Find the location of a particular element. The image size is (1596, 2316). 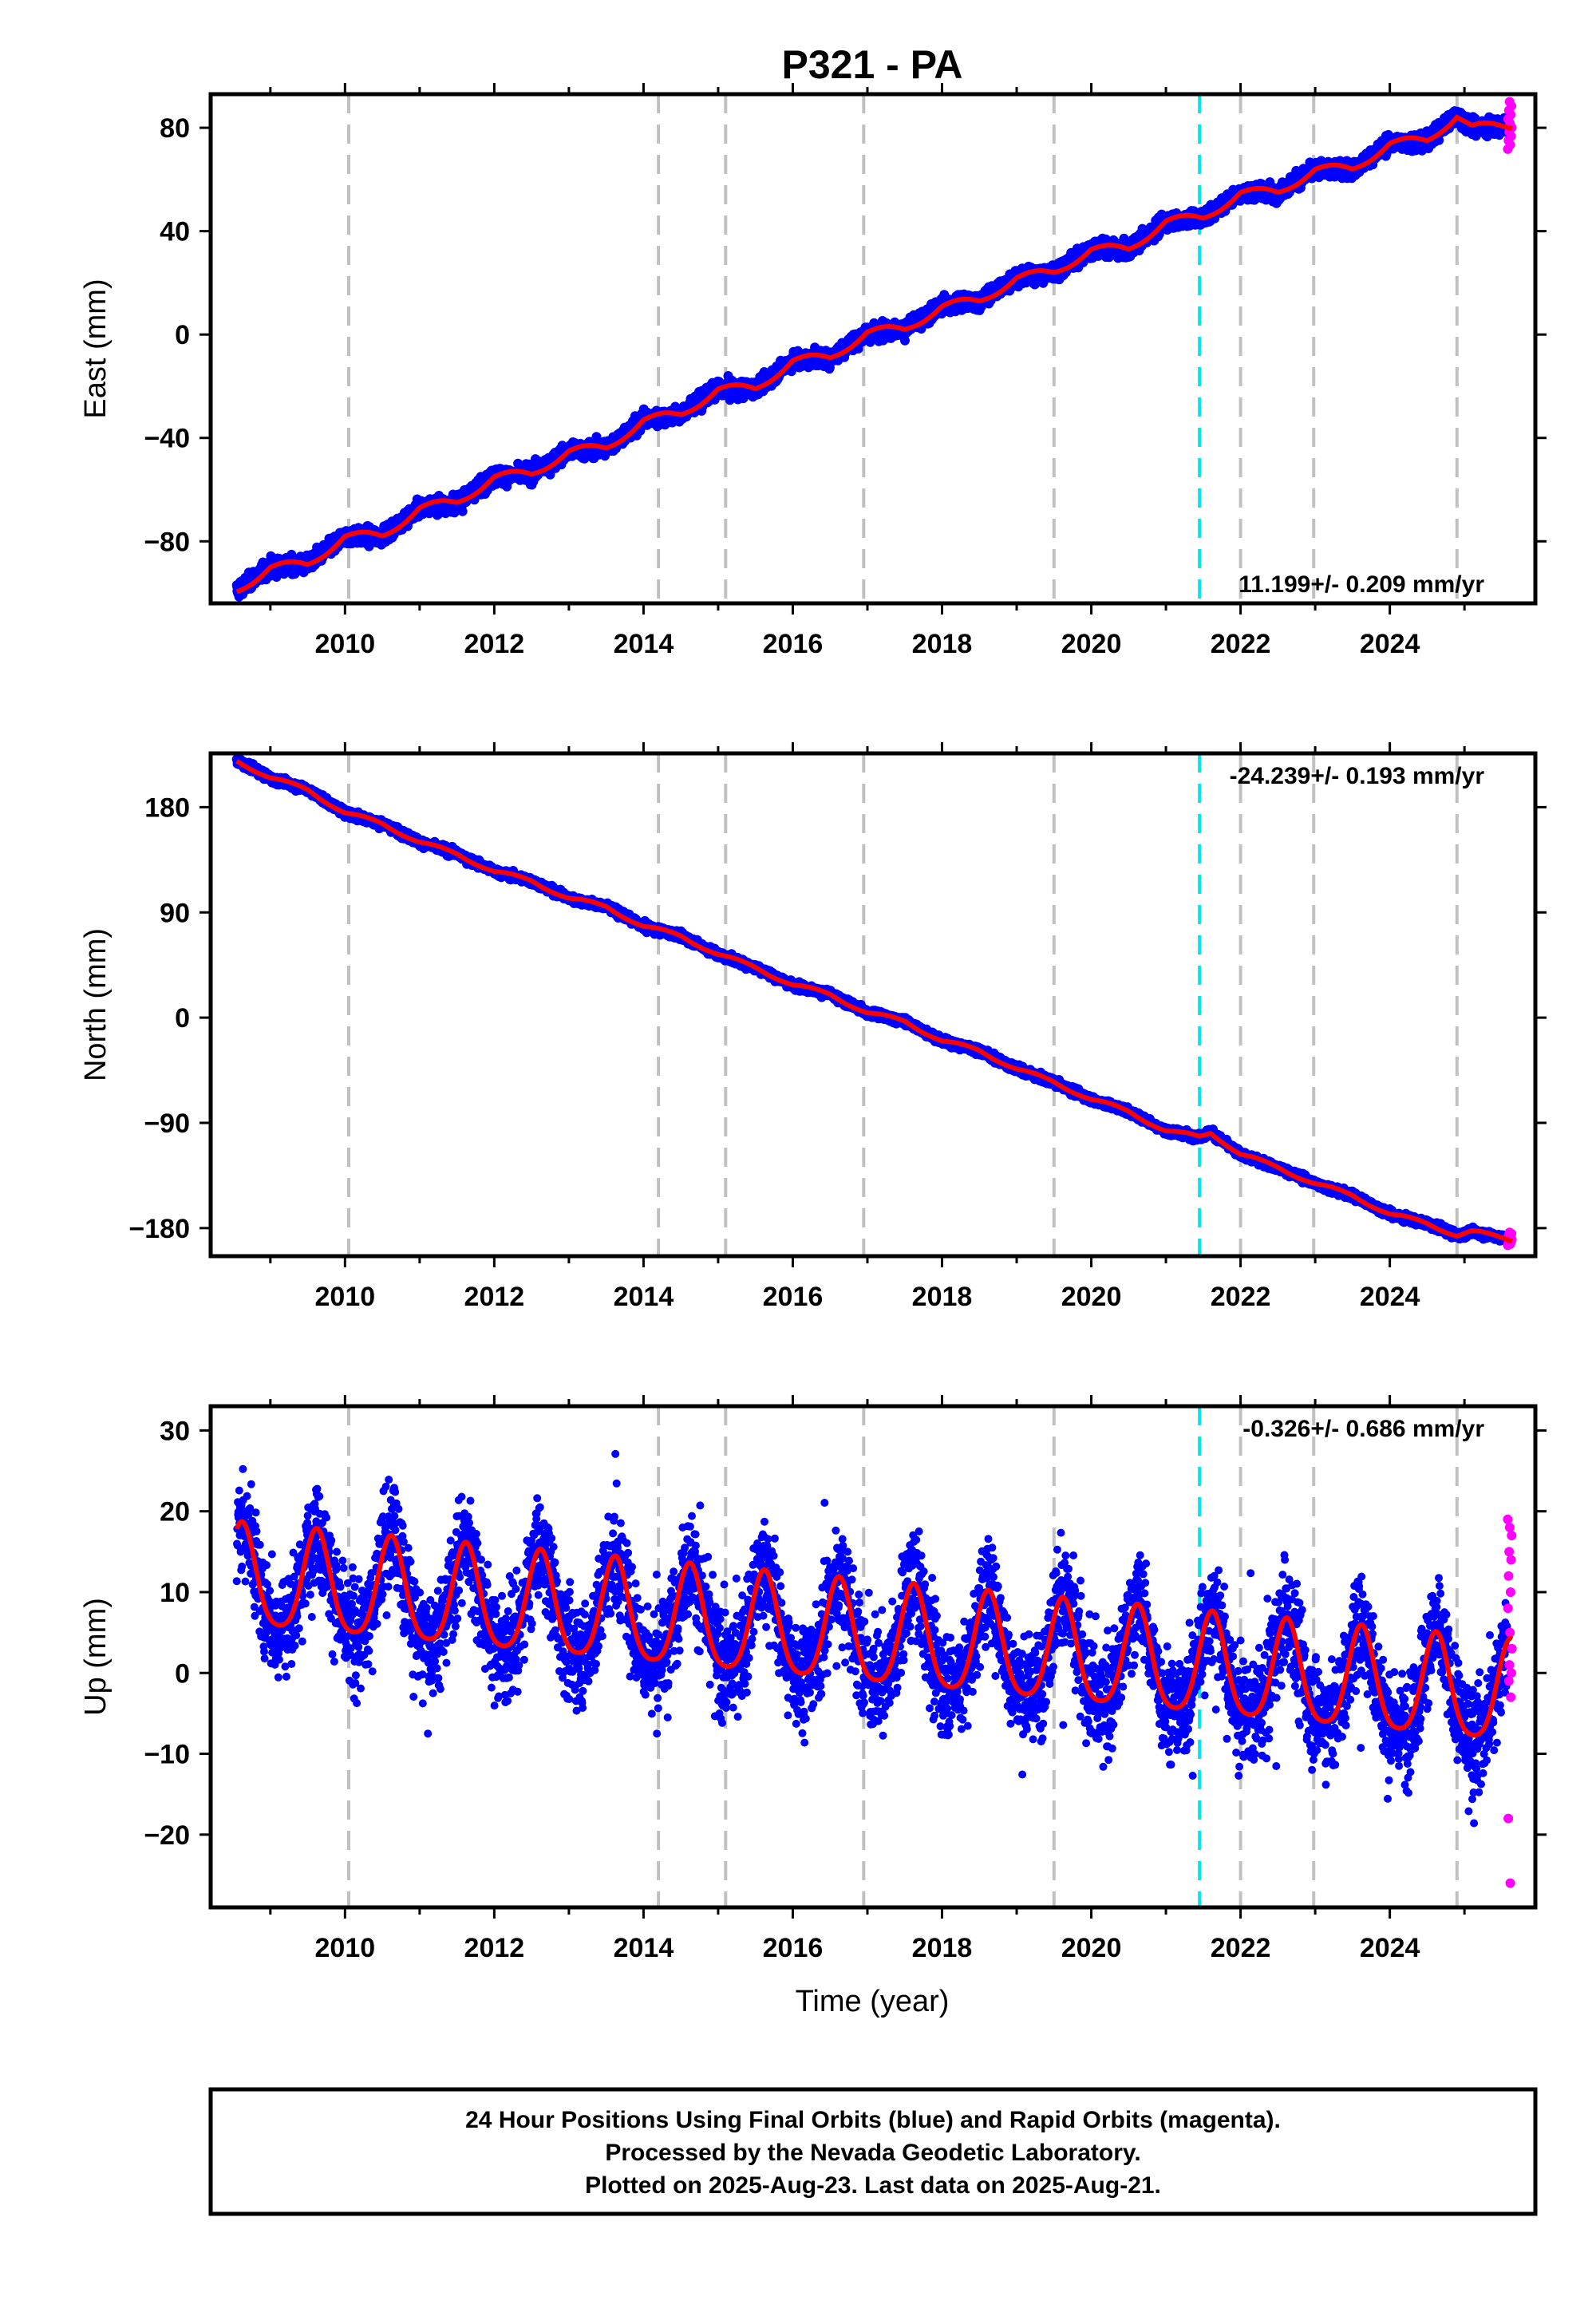

model-line is located at coordinates (874, 1628).